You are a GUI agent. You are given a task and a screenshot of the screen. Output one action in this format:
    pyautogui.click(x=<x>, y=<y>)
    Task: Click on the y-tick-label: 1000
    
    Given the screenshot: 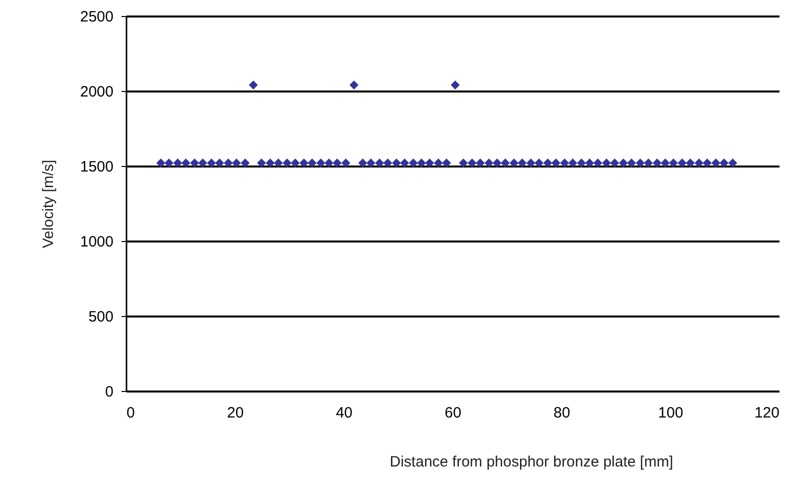 What is the action you would take?
    pyautogui.click(x=97, y=242)
    